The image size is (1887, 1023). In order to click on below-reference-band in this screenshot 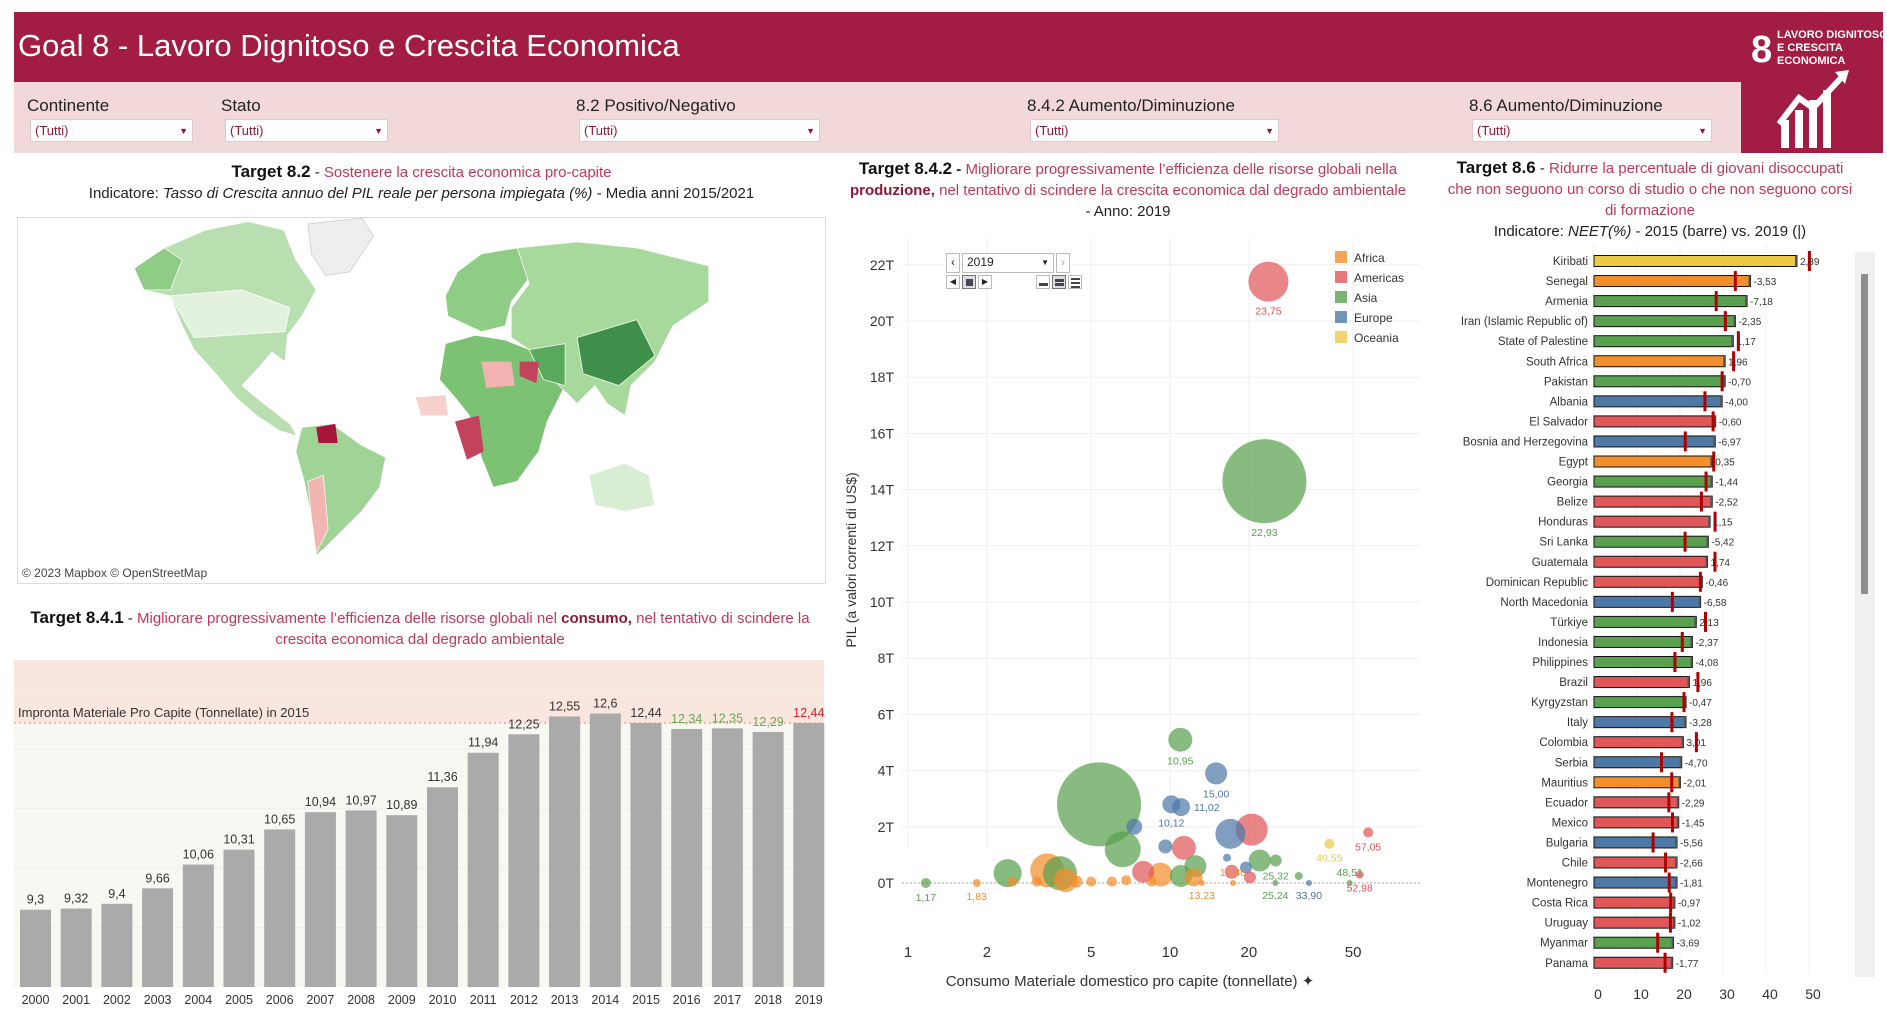, I will do `click(419, 855)`.